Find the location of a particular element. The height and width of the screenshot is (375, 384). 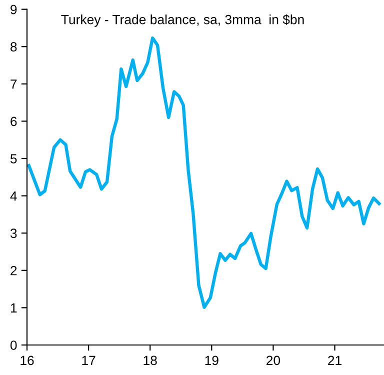

y-tick-label: 7 is located at coordinates (13, 84).